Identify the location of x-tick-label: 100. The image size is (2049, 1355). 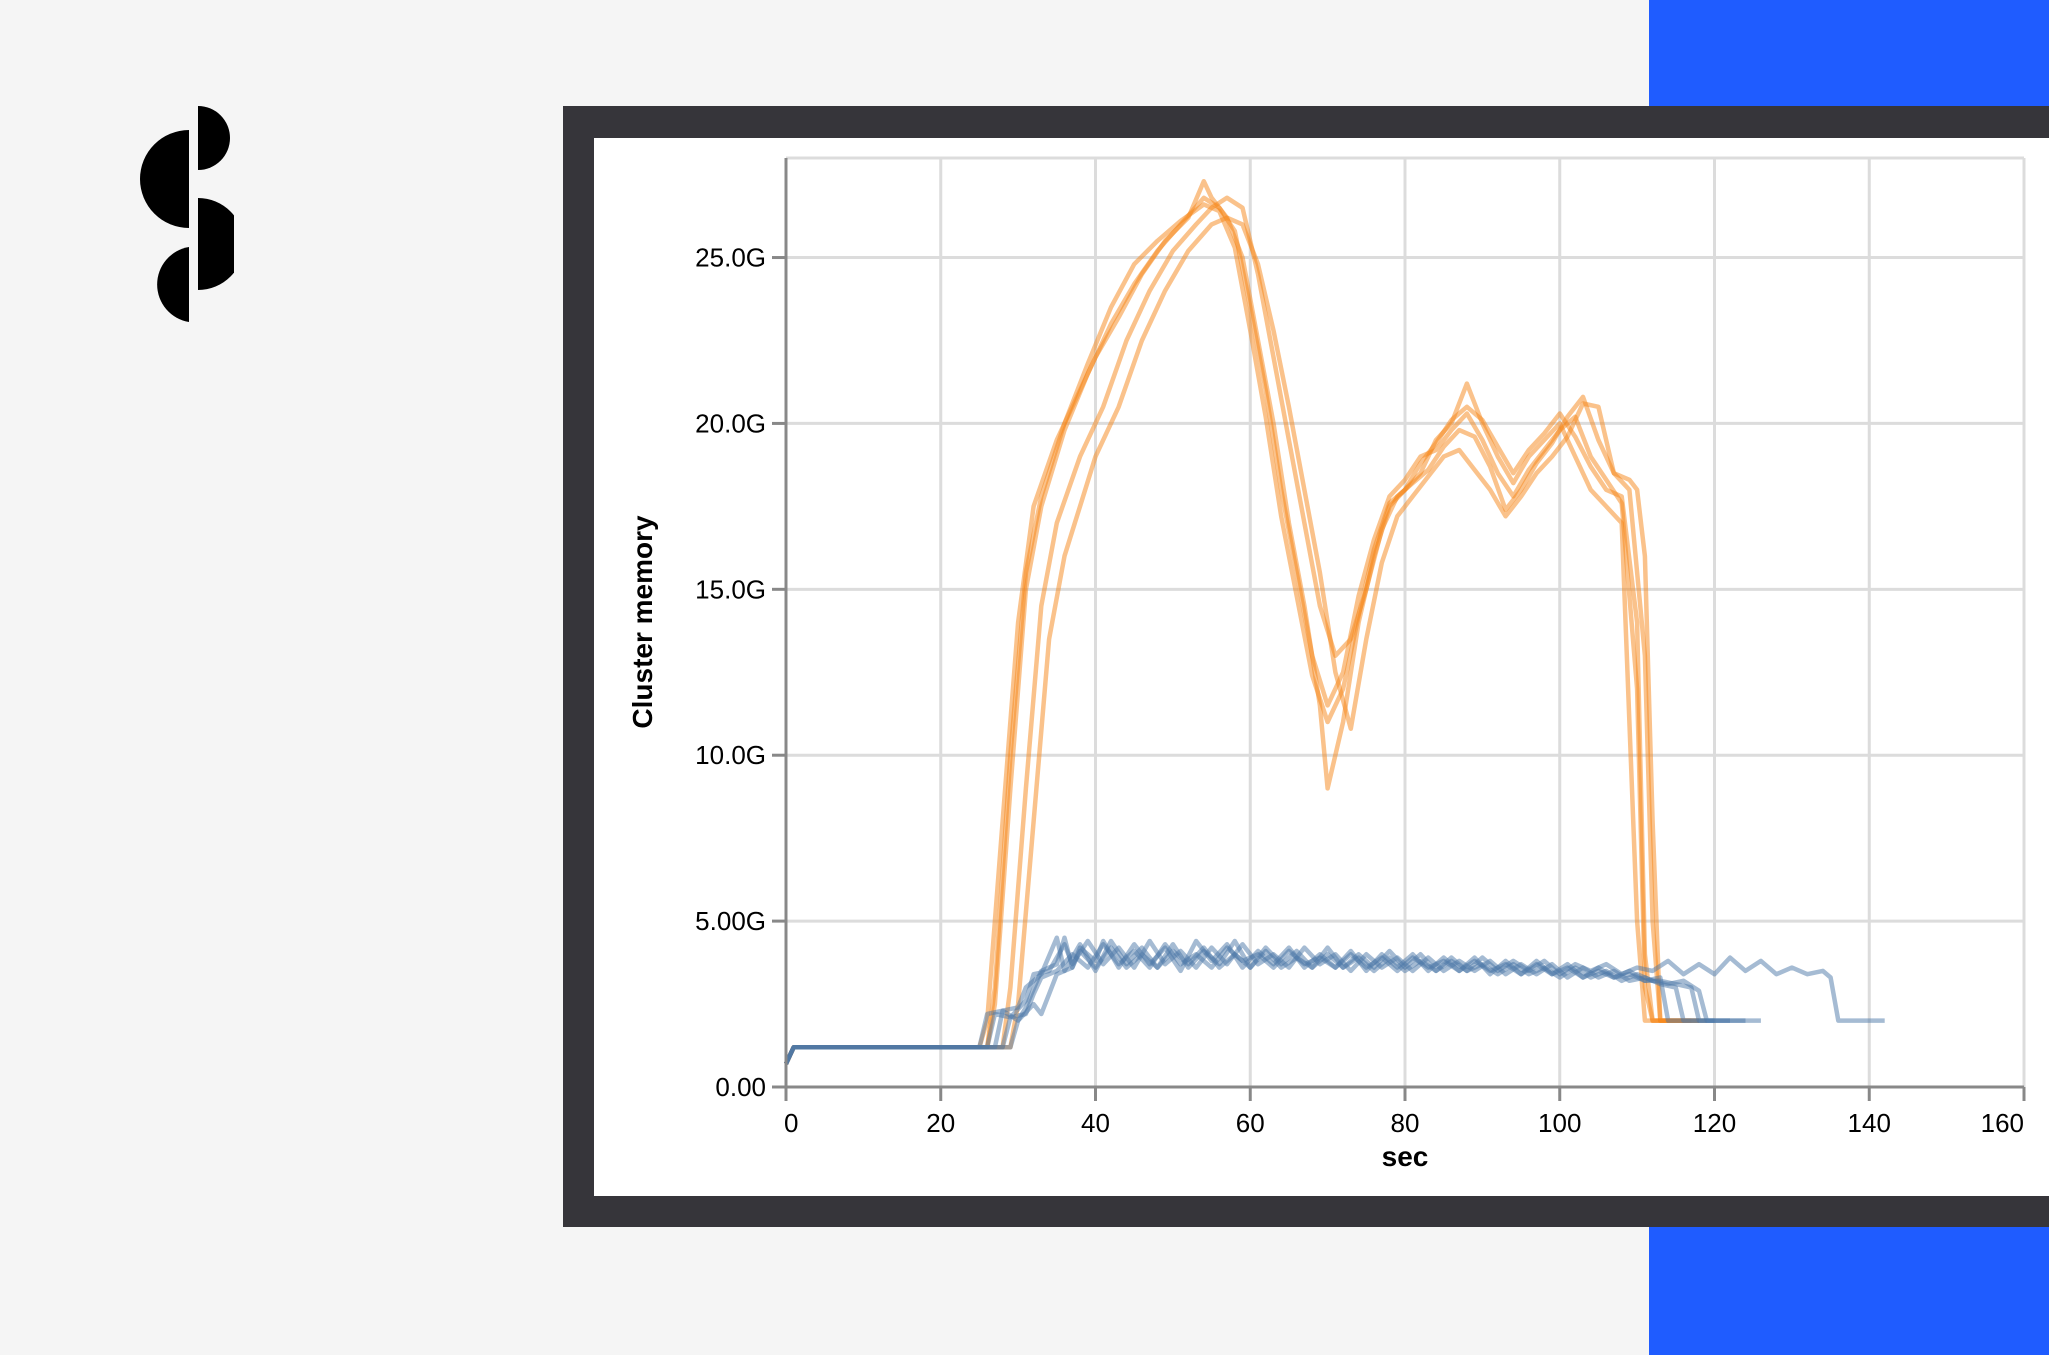
(1559, 1123).